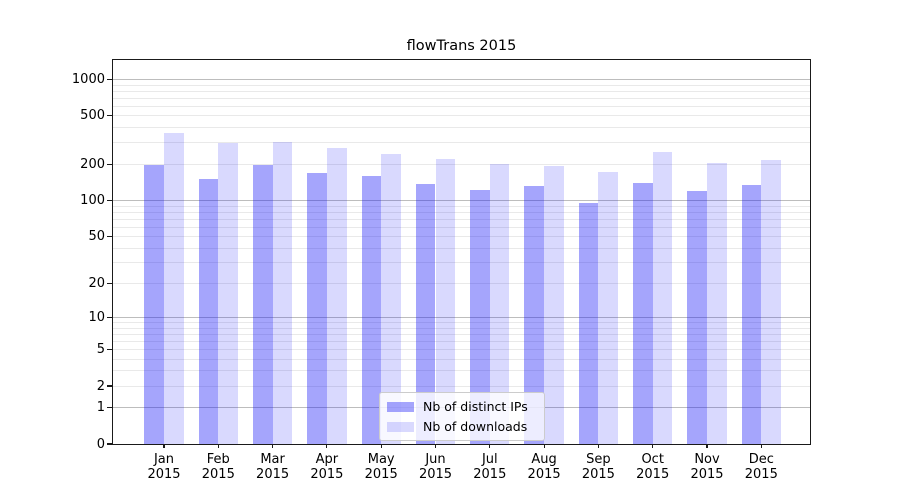 The image size is (900, 500). What do you see at coordinates (336, 296) in the screenshot?
I see `bar-apr-downloads` at bounding box center [336, 296].